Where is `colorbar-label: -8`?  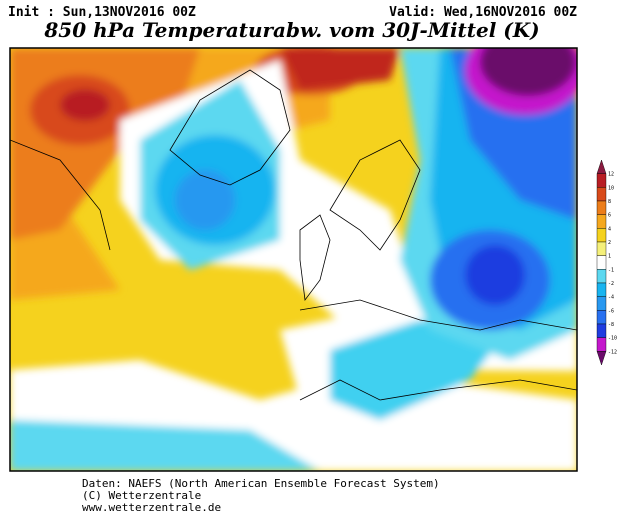 colorbar-label: -8 is located at coordinates (611, 325).